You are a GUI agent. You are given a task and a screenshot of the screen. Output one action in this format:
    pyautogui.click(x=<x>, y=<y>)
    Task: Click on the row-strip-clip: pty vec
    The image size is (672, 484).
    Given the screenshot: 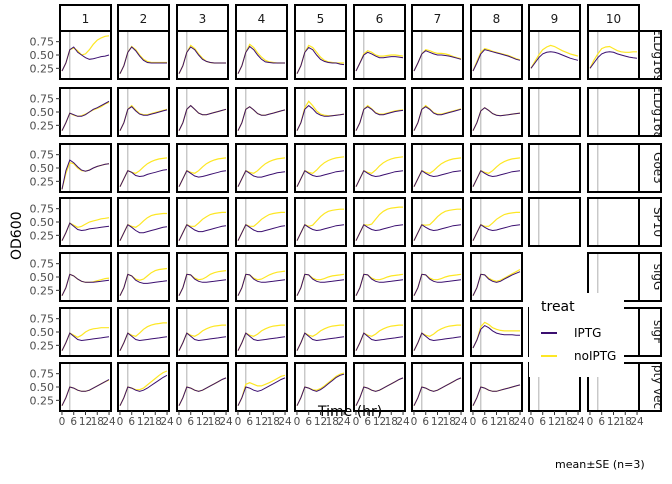 What is the action you would take?
    pyautogui.click(x=658, y=387)
    